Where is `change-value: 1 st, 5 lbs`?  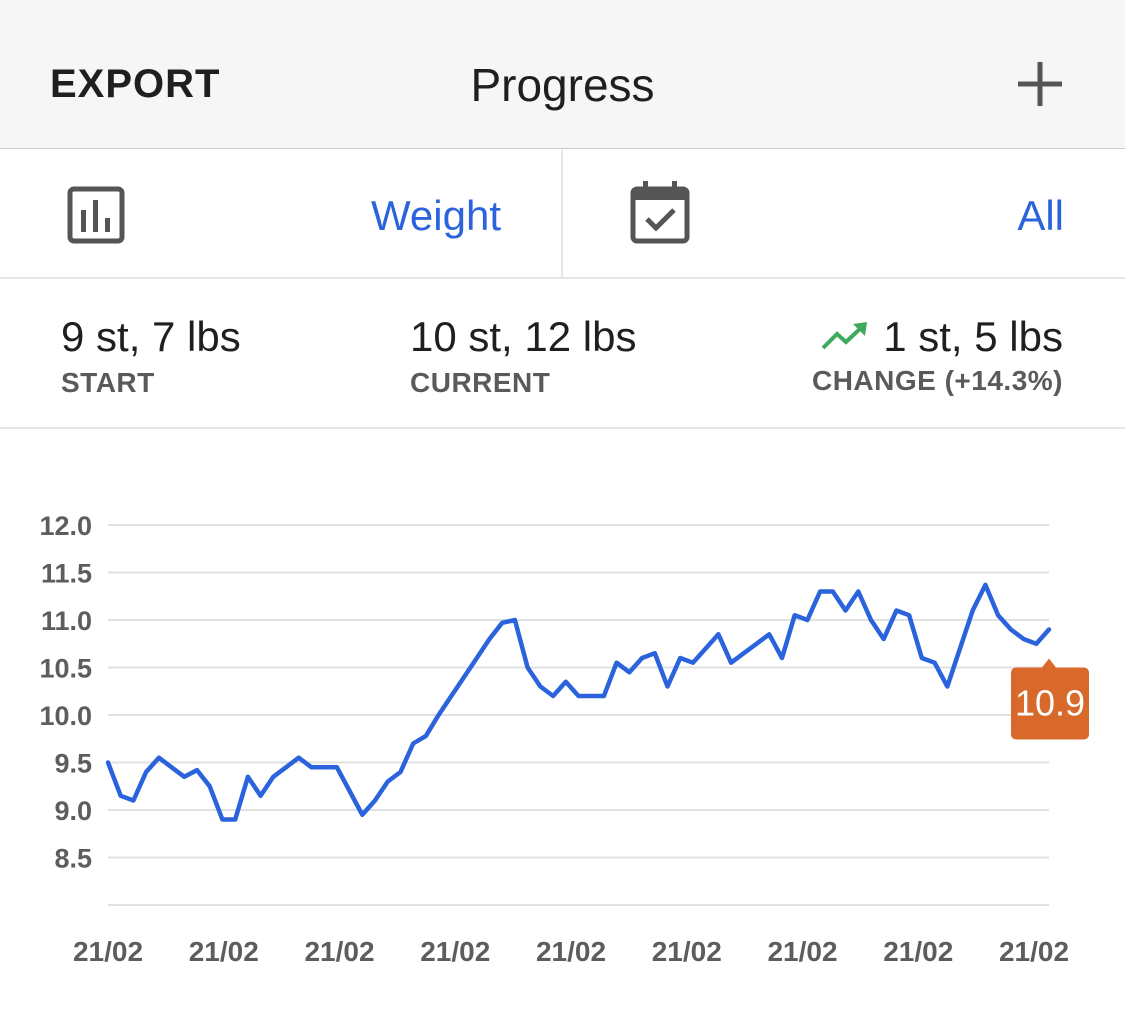
change-value: 1 st, 5 lbs is located at coordinates (973, 336).